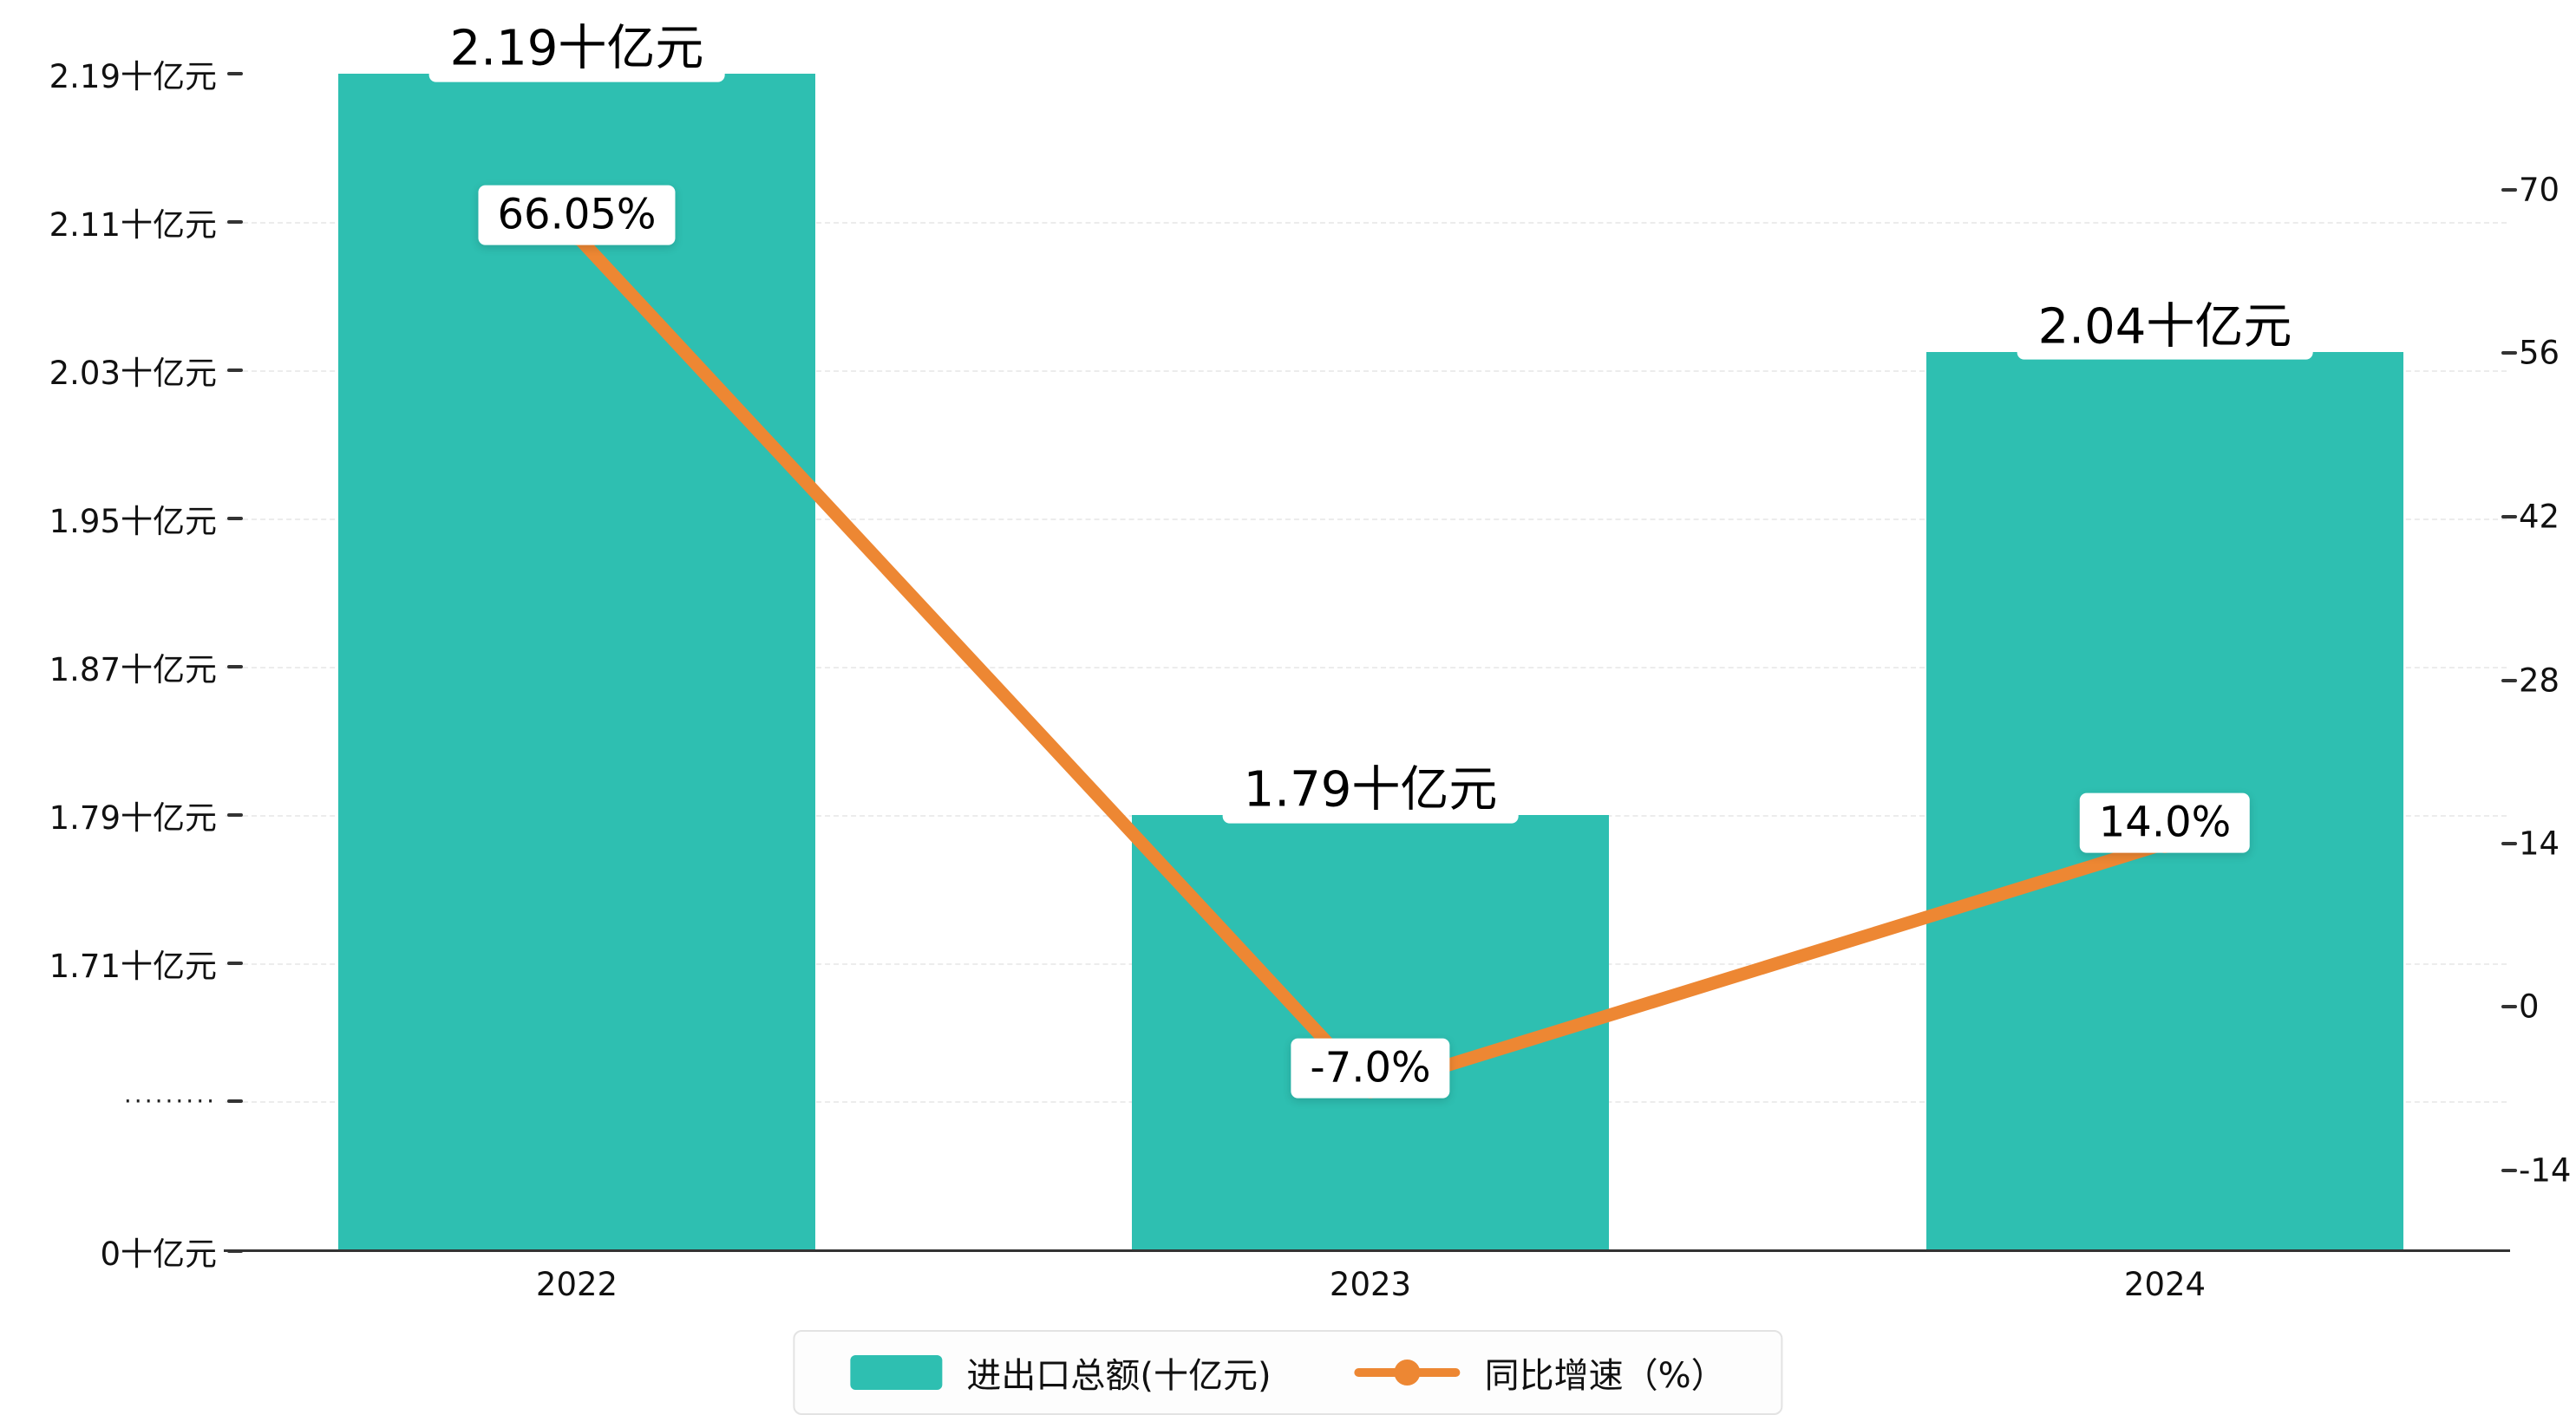  What do you see at coordinates (133, 373) in the screenshot?
I see `y-axis-left-tick-label: 2.03十亿元` at bounding box center [133, 373].